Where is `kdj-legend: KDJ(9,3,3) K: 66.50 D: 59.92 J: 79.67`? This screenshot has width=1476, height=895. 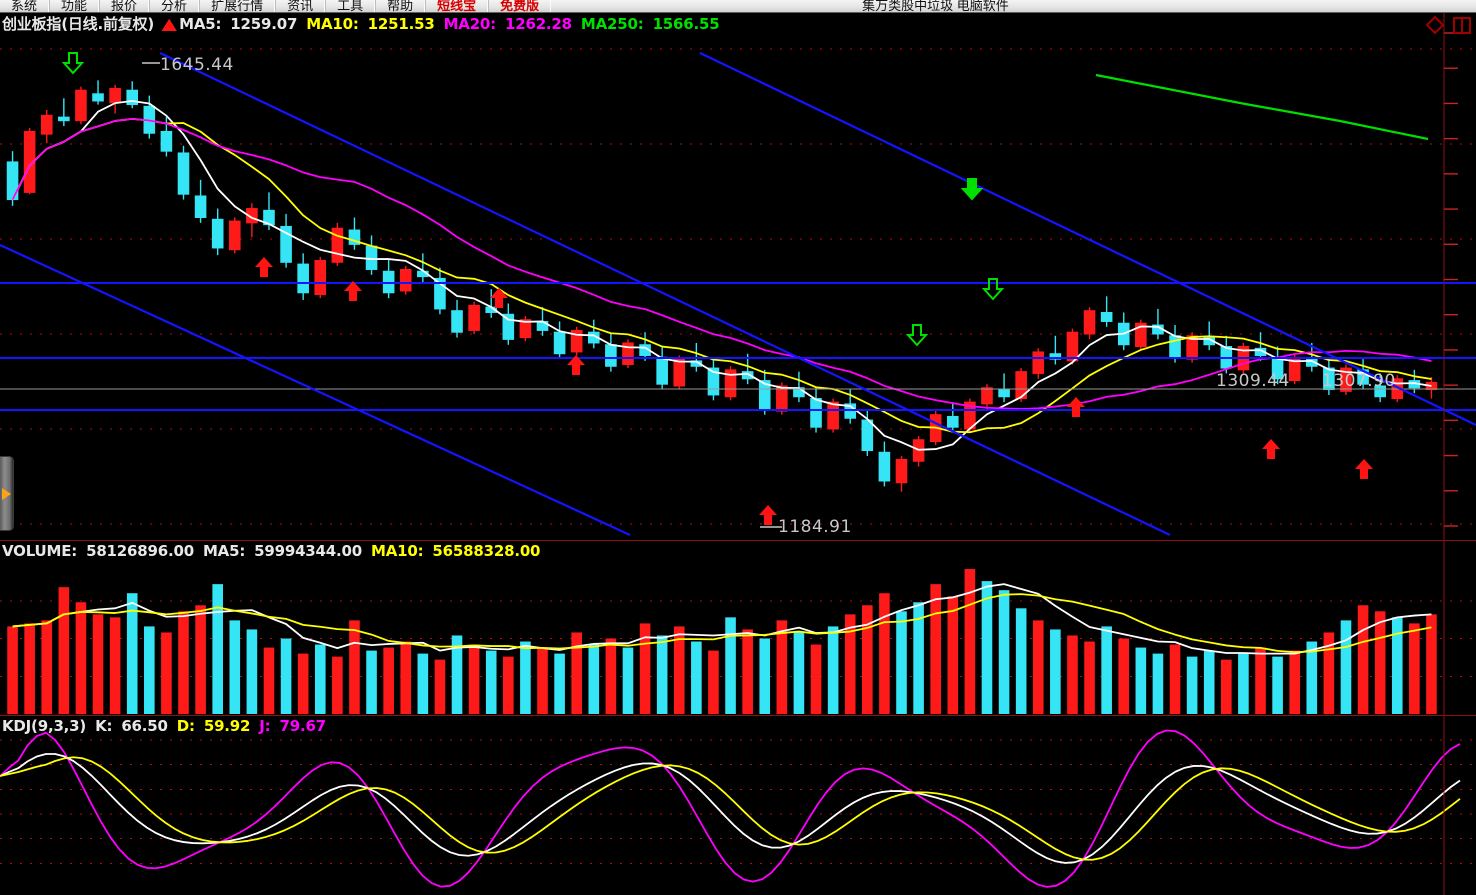
kdj-legend: KDJ(9,3,3) K: 66.50 D: 59.92 J: 79.67 is located at coordinates (168, 726).